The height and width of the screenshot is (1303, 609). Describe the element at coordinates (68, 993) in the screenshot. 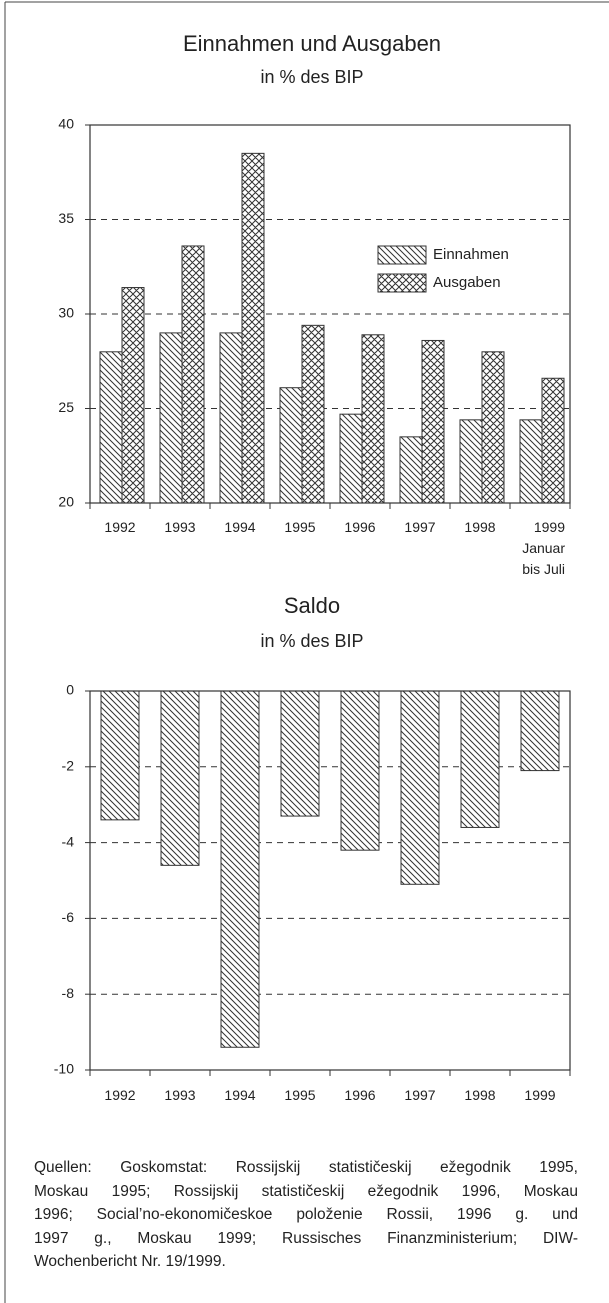

I see `y-tick-label: -8` at that location.